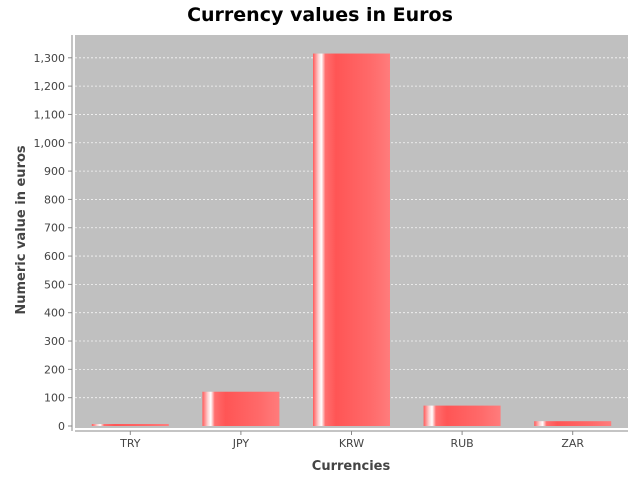 The height and width of the screenshot is (480, 640). Describe the element at coordinates (50, 114) in the screenshot. I see `y-tick-label: 1,100` at that location.